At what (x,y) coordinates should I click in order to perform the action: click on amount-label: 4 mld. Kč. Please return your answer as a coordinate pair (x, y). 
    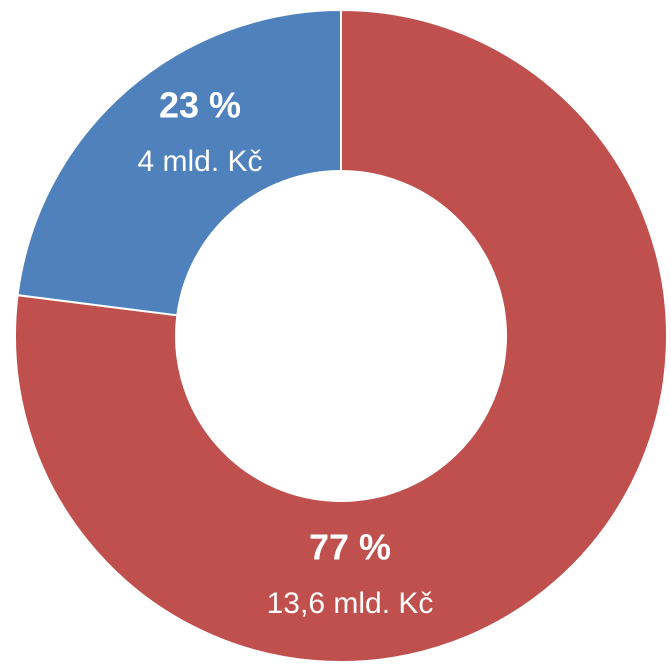
    Looking at the image, I should click on (199, 161).